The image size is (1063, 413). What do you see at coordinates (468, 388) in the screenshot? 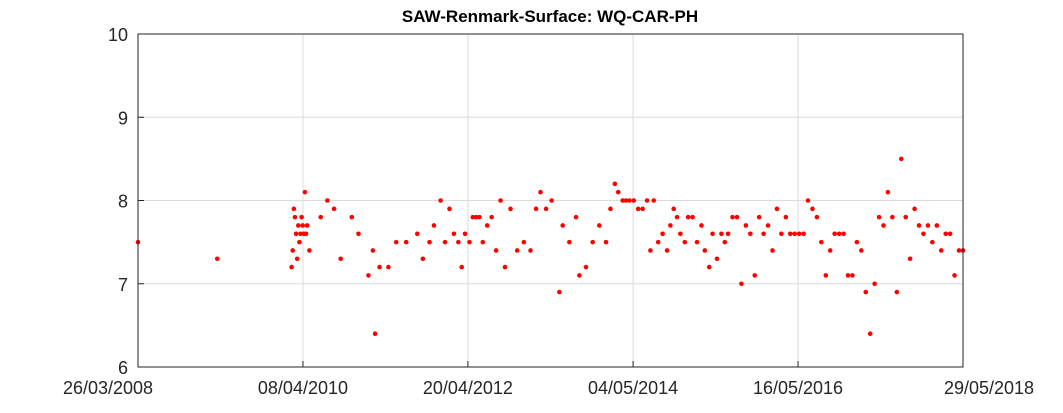
I see `x-tick-label: 20/04/2012` at bounding box center [468, 388].